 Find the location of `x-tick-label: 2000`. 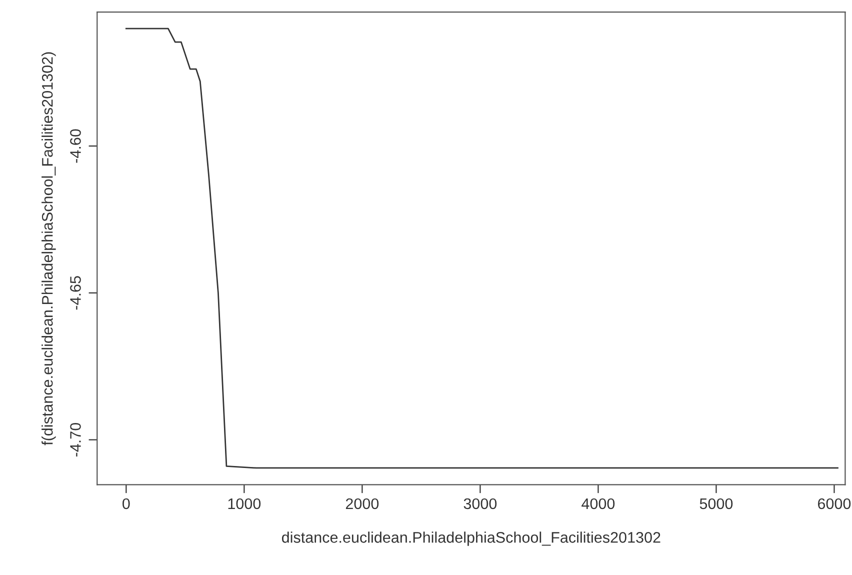

x-tick-label: 2000 is located at coordinates (362, 504).